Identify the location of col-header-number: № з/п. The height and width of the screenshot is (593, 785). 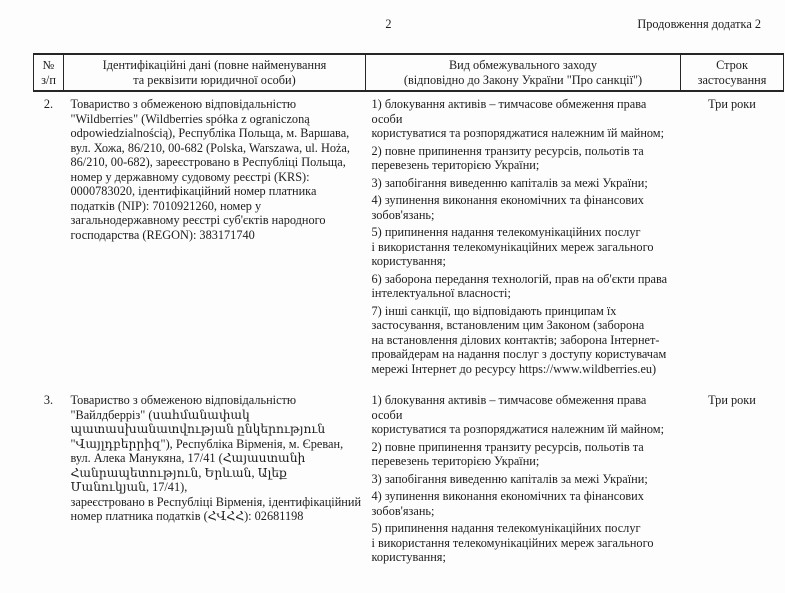
(48, 72).